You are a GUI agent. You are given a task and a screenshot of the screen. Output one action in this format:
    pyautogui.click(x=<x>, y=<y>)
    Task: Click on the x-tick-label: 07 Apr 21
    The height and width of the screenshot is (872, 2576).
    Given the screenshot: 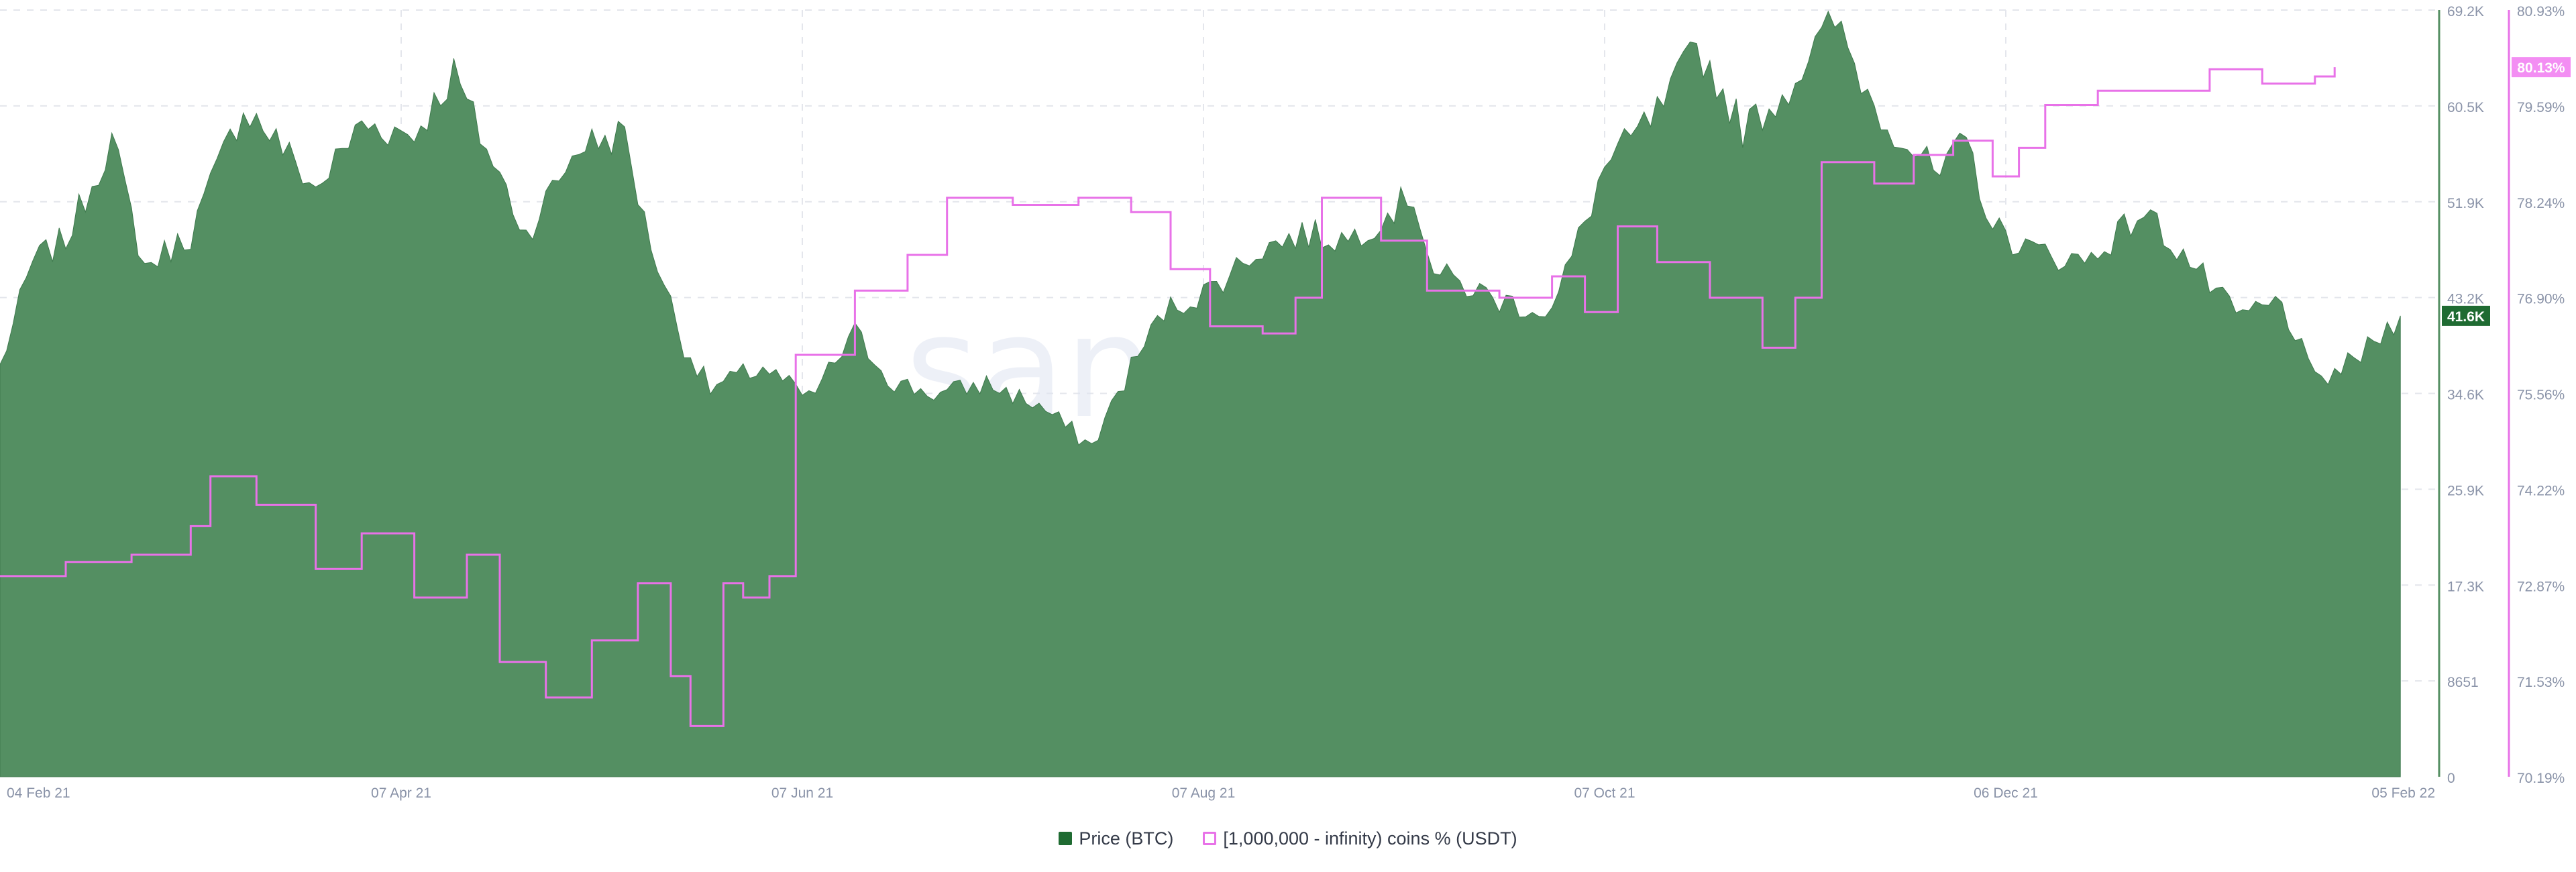 What is the action you would take?
    pyautogui.click(x=401, y=793)
    